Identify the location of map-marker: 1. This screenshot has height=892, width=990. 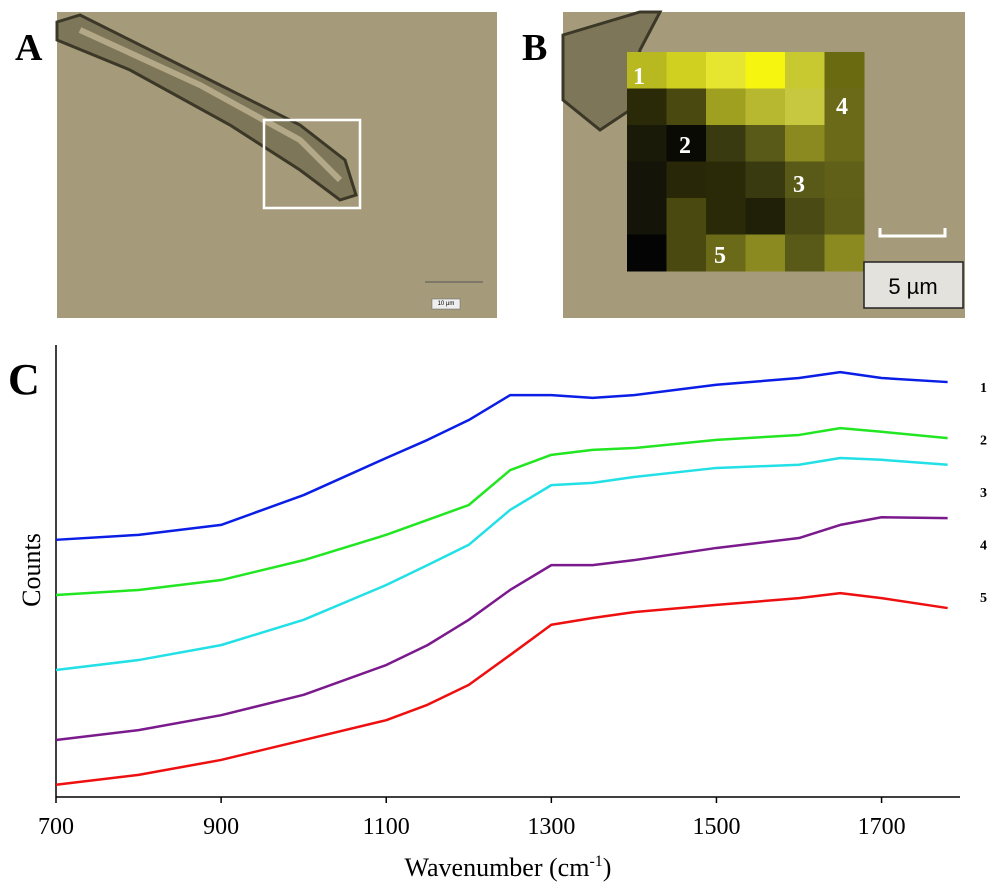
(639, 77).